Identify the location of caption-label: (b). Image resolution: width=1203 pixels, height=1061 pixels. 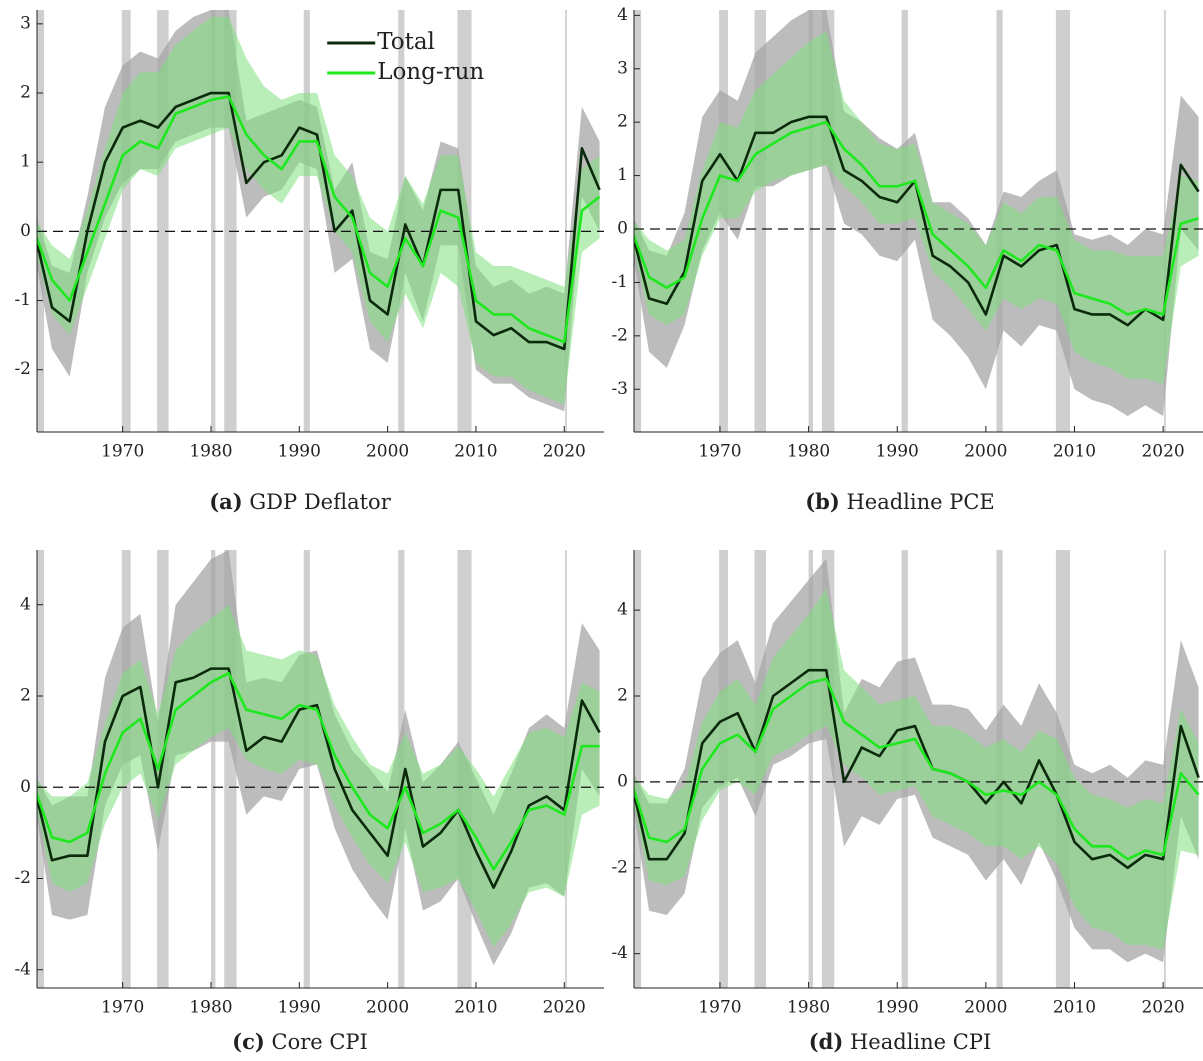
(822, 501).